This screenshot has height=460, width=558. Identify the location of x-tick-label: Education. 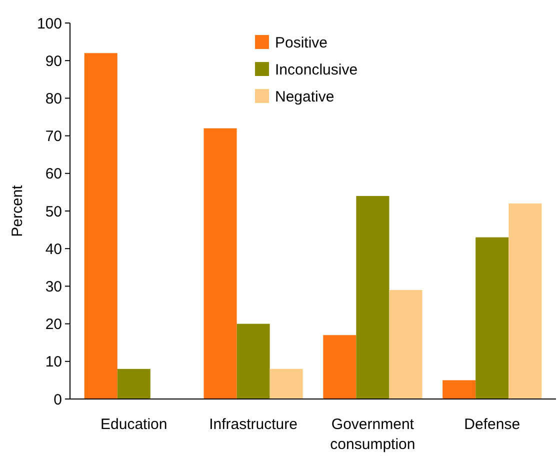
(134, 424).